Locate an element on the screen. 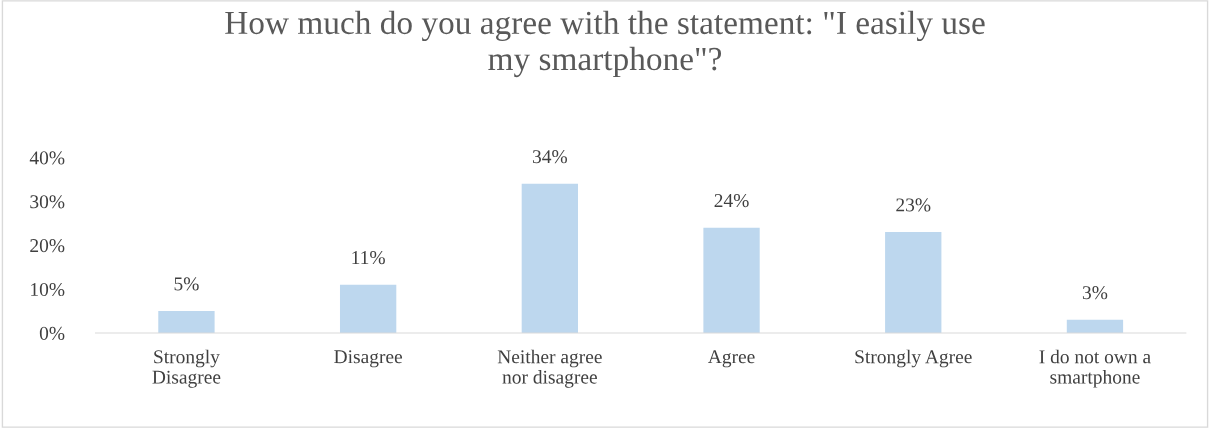 This screenshot has height=428, width=1210. x-tick-label: Strongly Disagree is located at coordinates (186, 368).